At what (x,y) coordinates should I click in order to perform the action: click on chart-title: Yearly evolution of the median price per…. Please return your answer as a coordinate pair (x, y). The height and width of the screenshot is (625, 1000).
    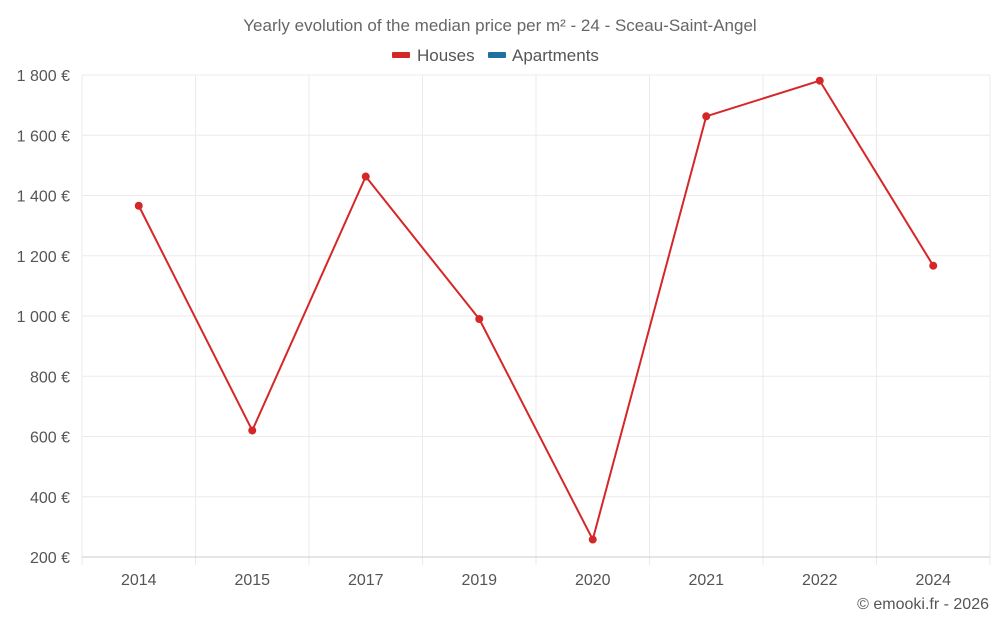
    Looking at the image, I should click on (499, 25).